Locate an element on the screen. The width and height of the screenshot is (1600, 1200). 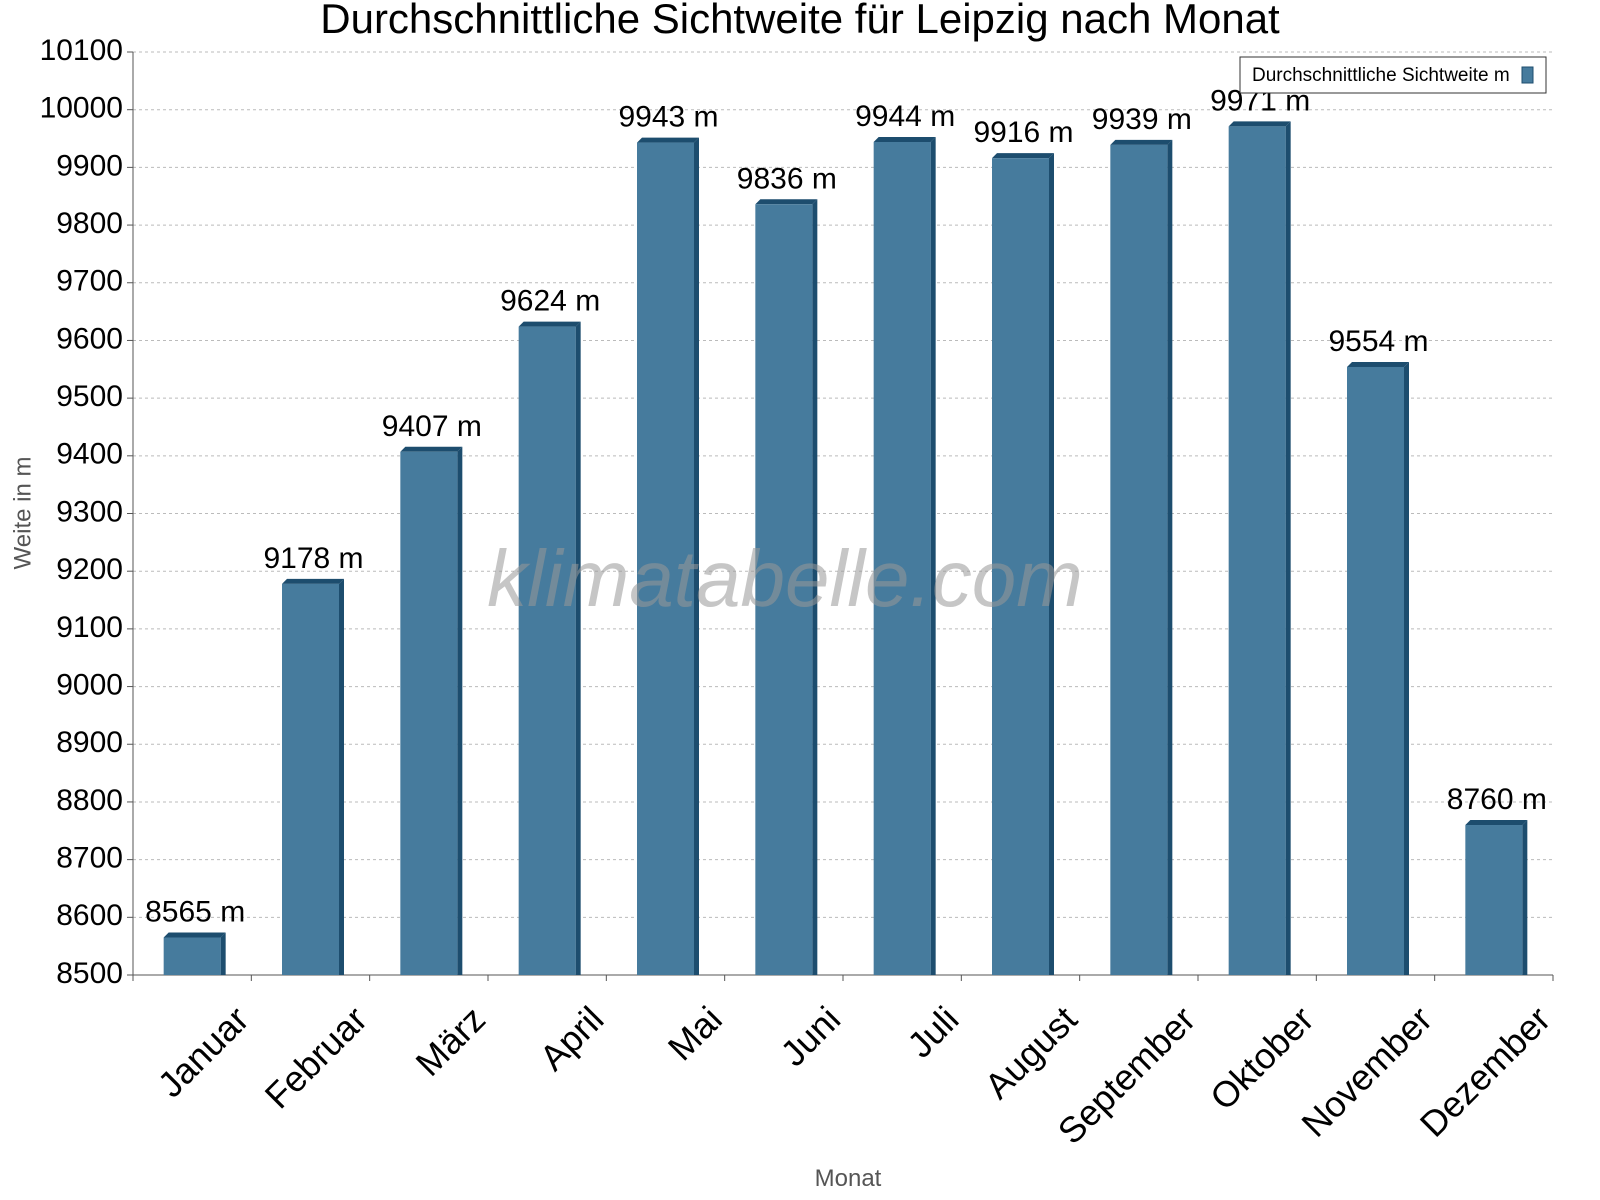
value-label: 9407 m is located at coordinates (432, 426).